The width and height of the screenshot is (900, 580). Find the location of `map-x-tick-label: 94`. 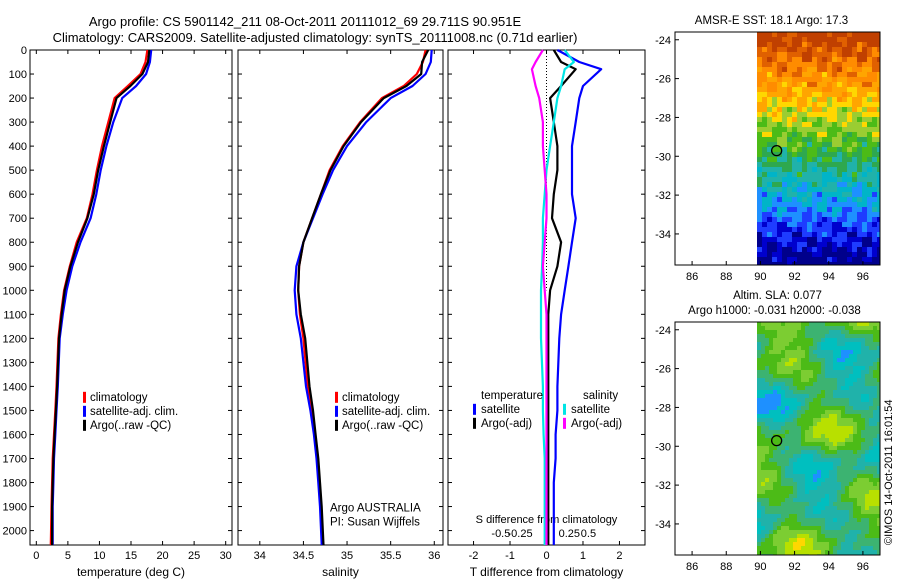

map-x-tick-label: 94 is located at coordinates (829, 277).